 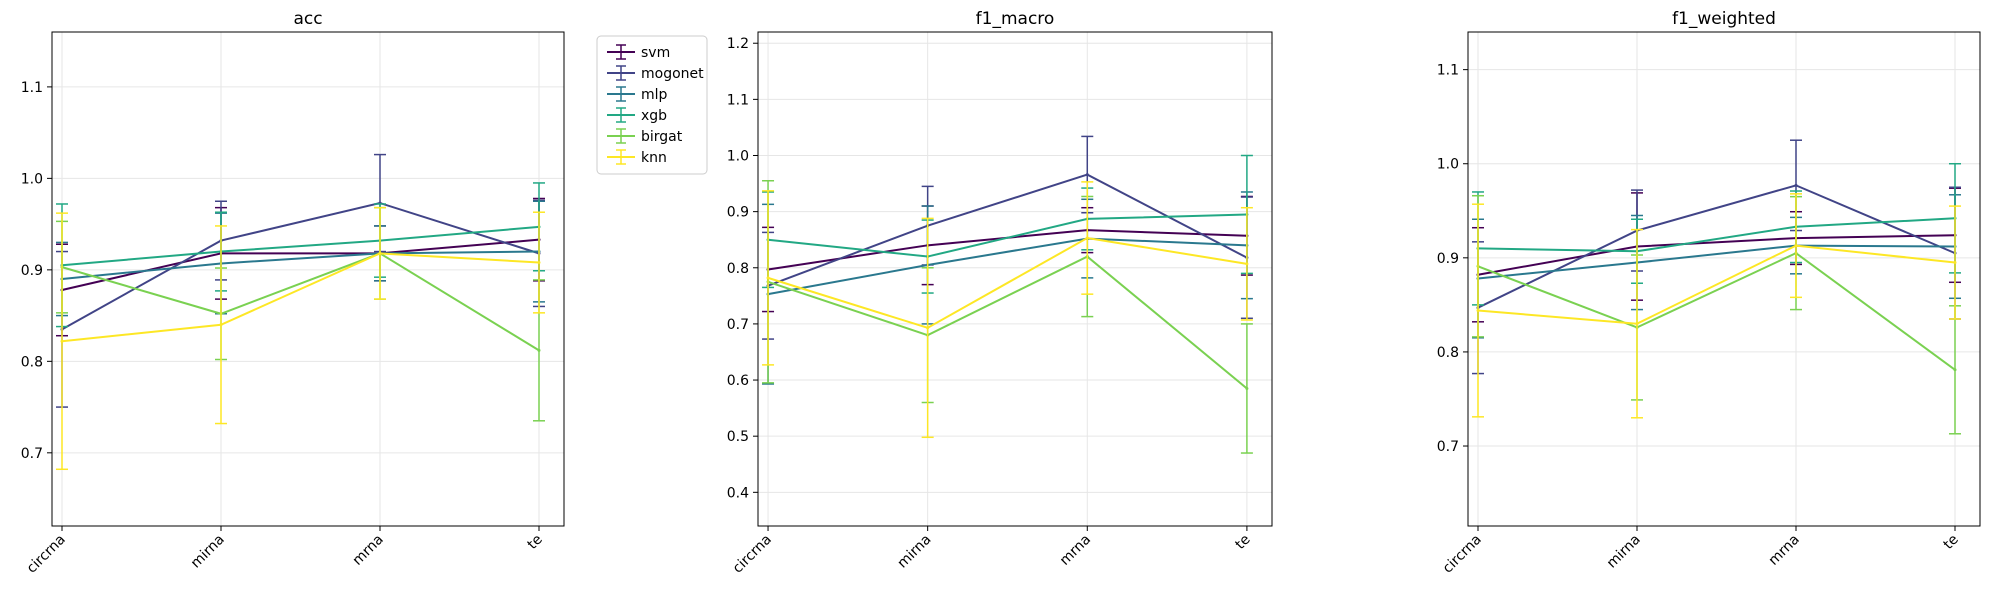 What do you see at coordinates (307, 19) in the screenshot?
I see `subplot-title: acc` at bounding box center [307, 19].